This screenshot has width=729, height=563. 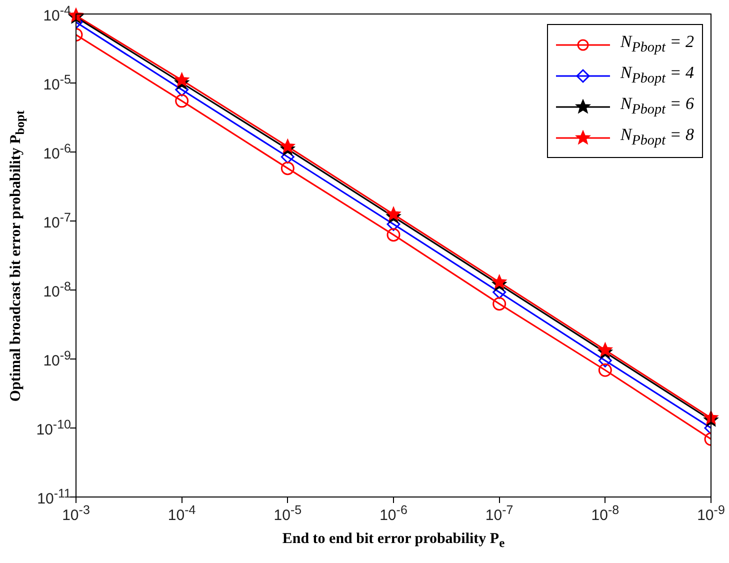 What do you see at coordinates (657, 75) in the screenshot?
I see `legend-label: N$_{Pbopt}$ = 4` at bounding box center [657, 75].